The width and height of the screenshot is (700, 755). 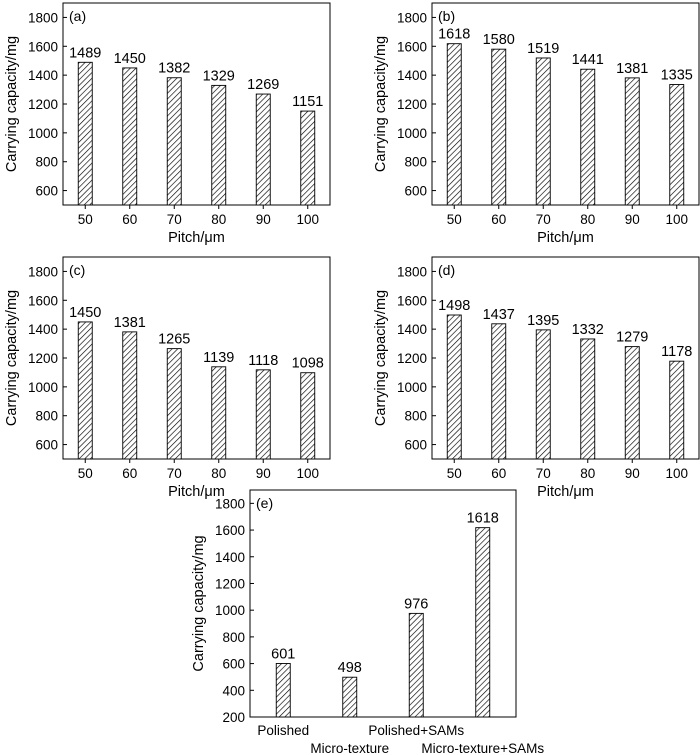 I want to click on x-tick-label: Polished+SAMs, so click(x=416, y=730).